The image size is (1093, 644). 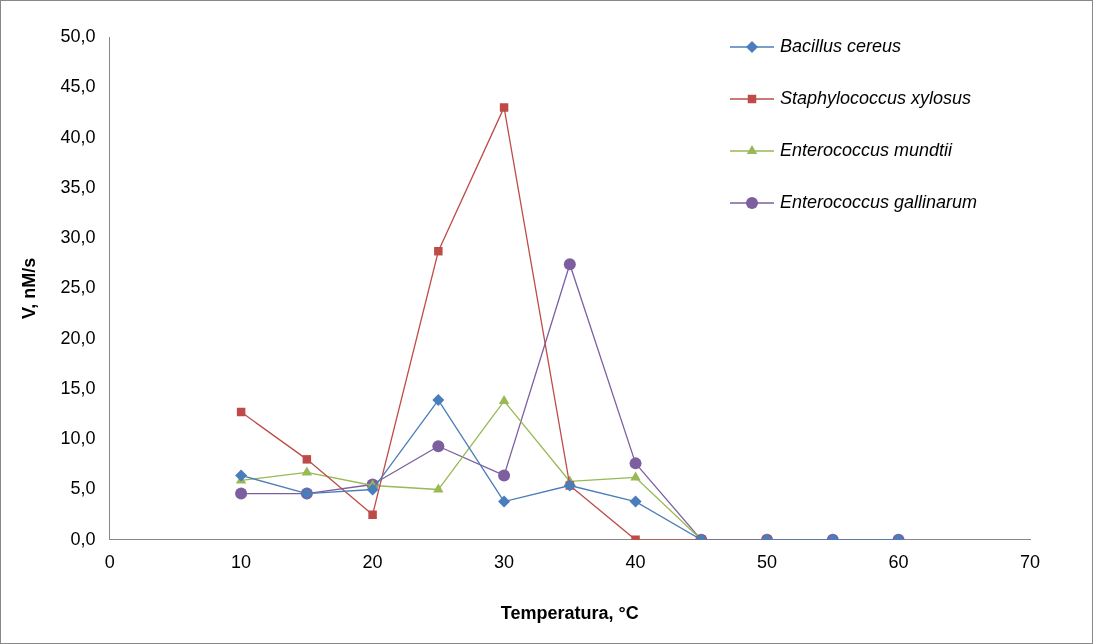 What do you see at coordinates (78, 287) in the screenshot?
I see `y-tick-label: 25,0` at bounding box center [78, 287].